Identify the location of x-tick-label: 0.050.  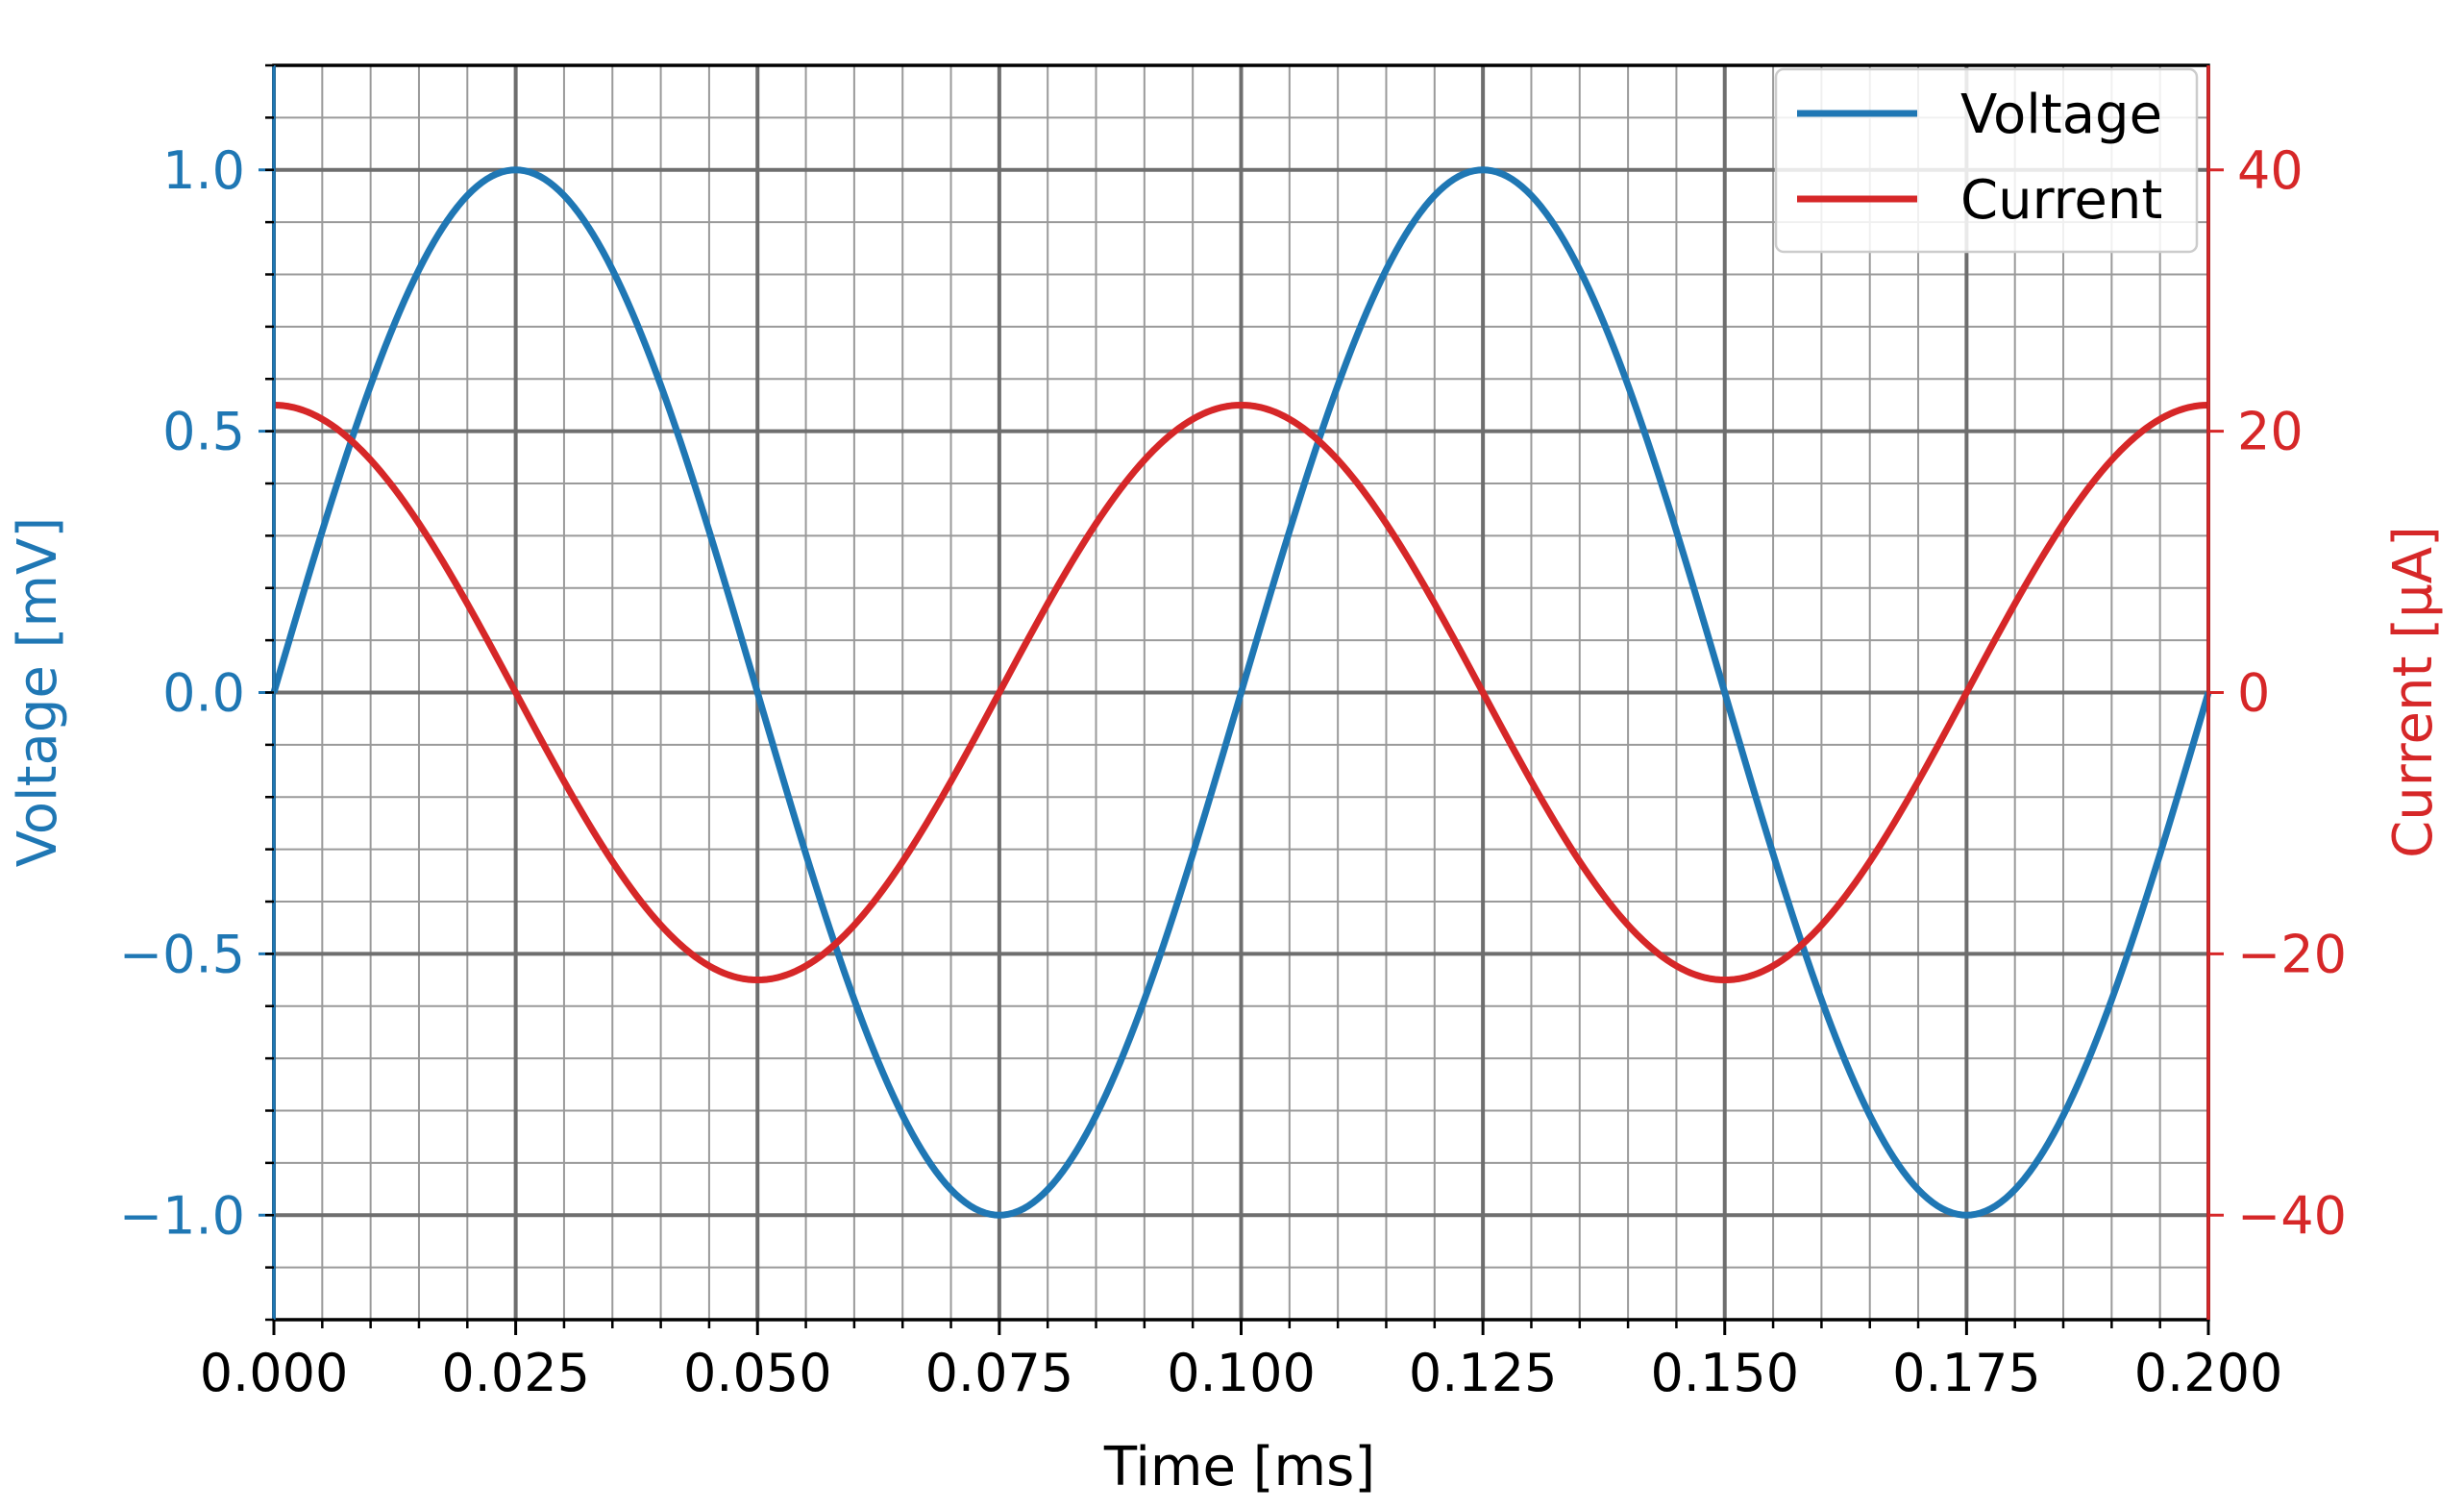
(757, 1373).